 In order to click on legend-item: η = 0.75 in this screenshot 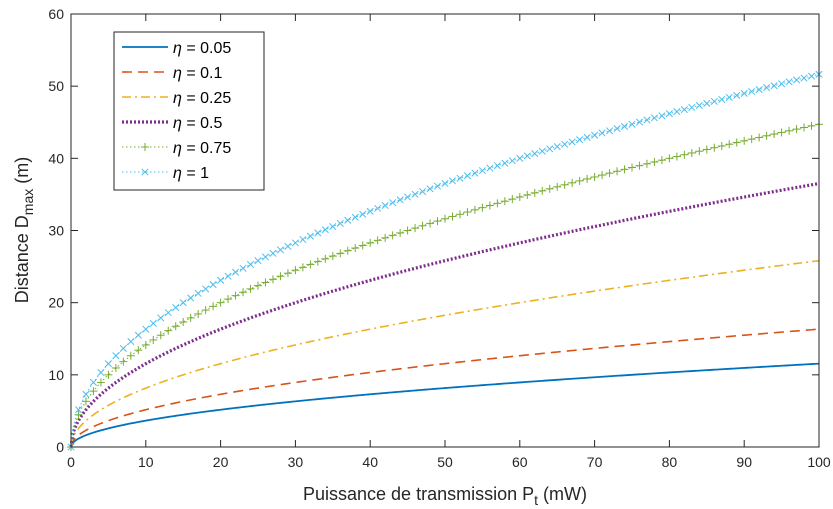, I will do `click(176, 148)`.